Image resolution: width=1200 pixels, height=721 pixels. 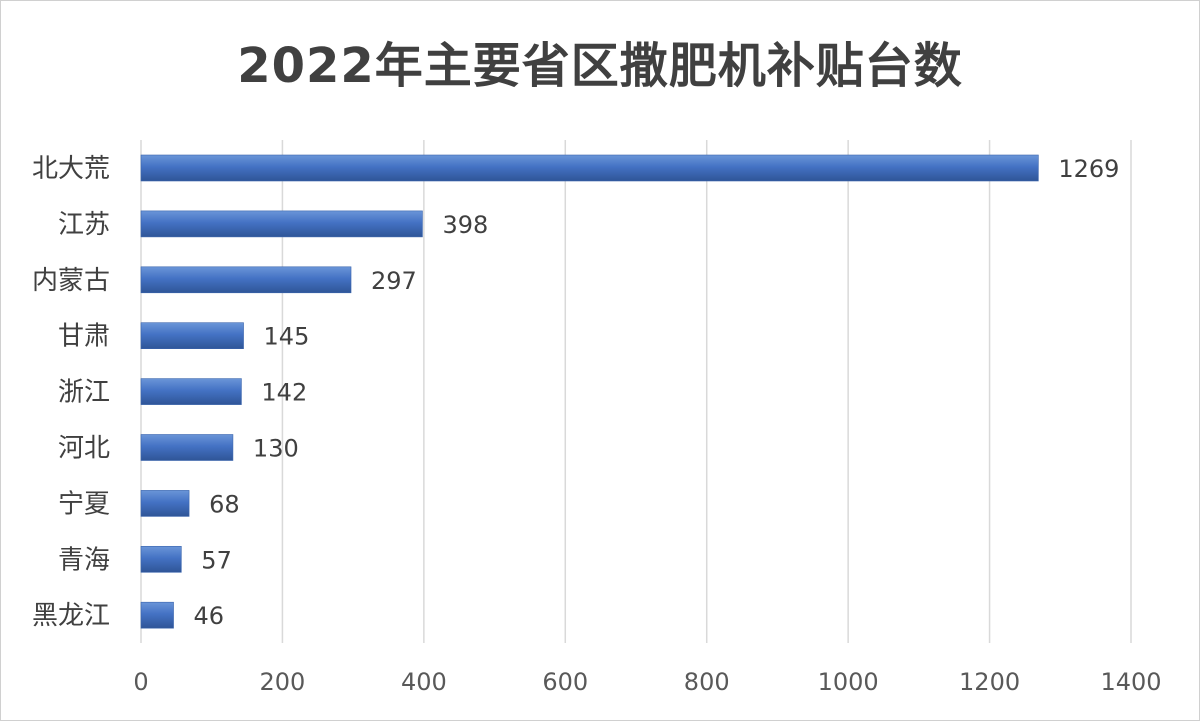 What do you see at coordinates (71, 616) in the screenshot?
I see `category-label: 黑龙江` at bounding box center [71, 616].